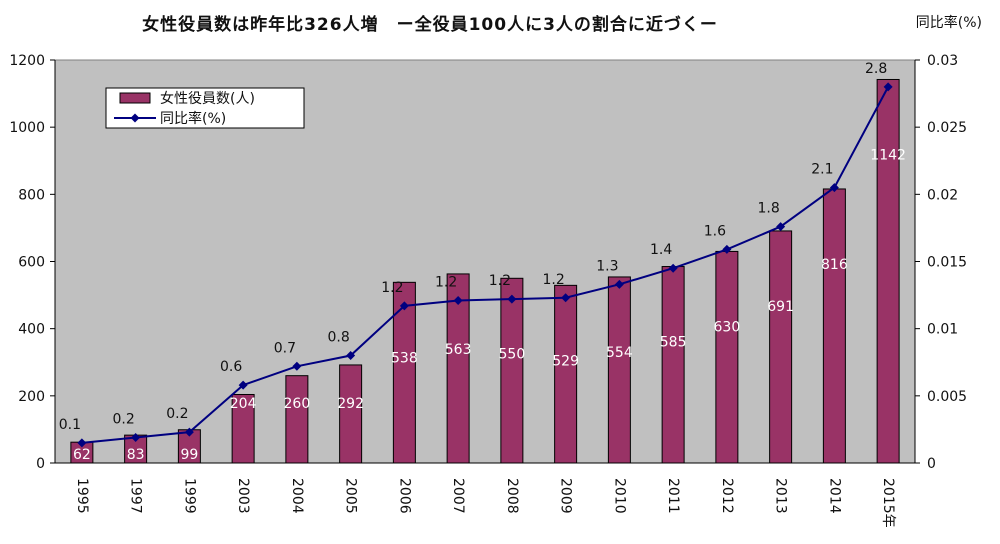 The image size is (1000, 544). I want to click on rate-data-label: 1.6, so click(715, 231).